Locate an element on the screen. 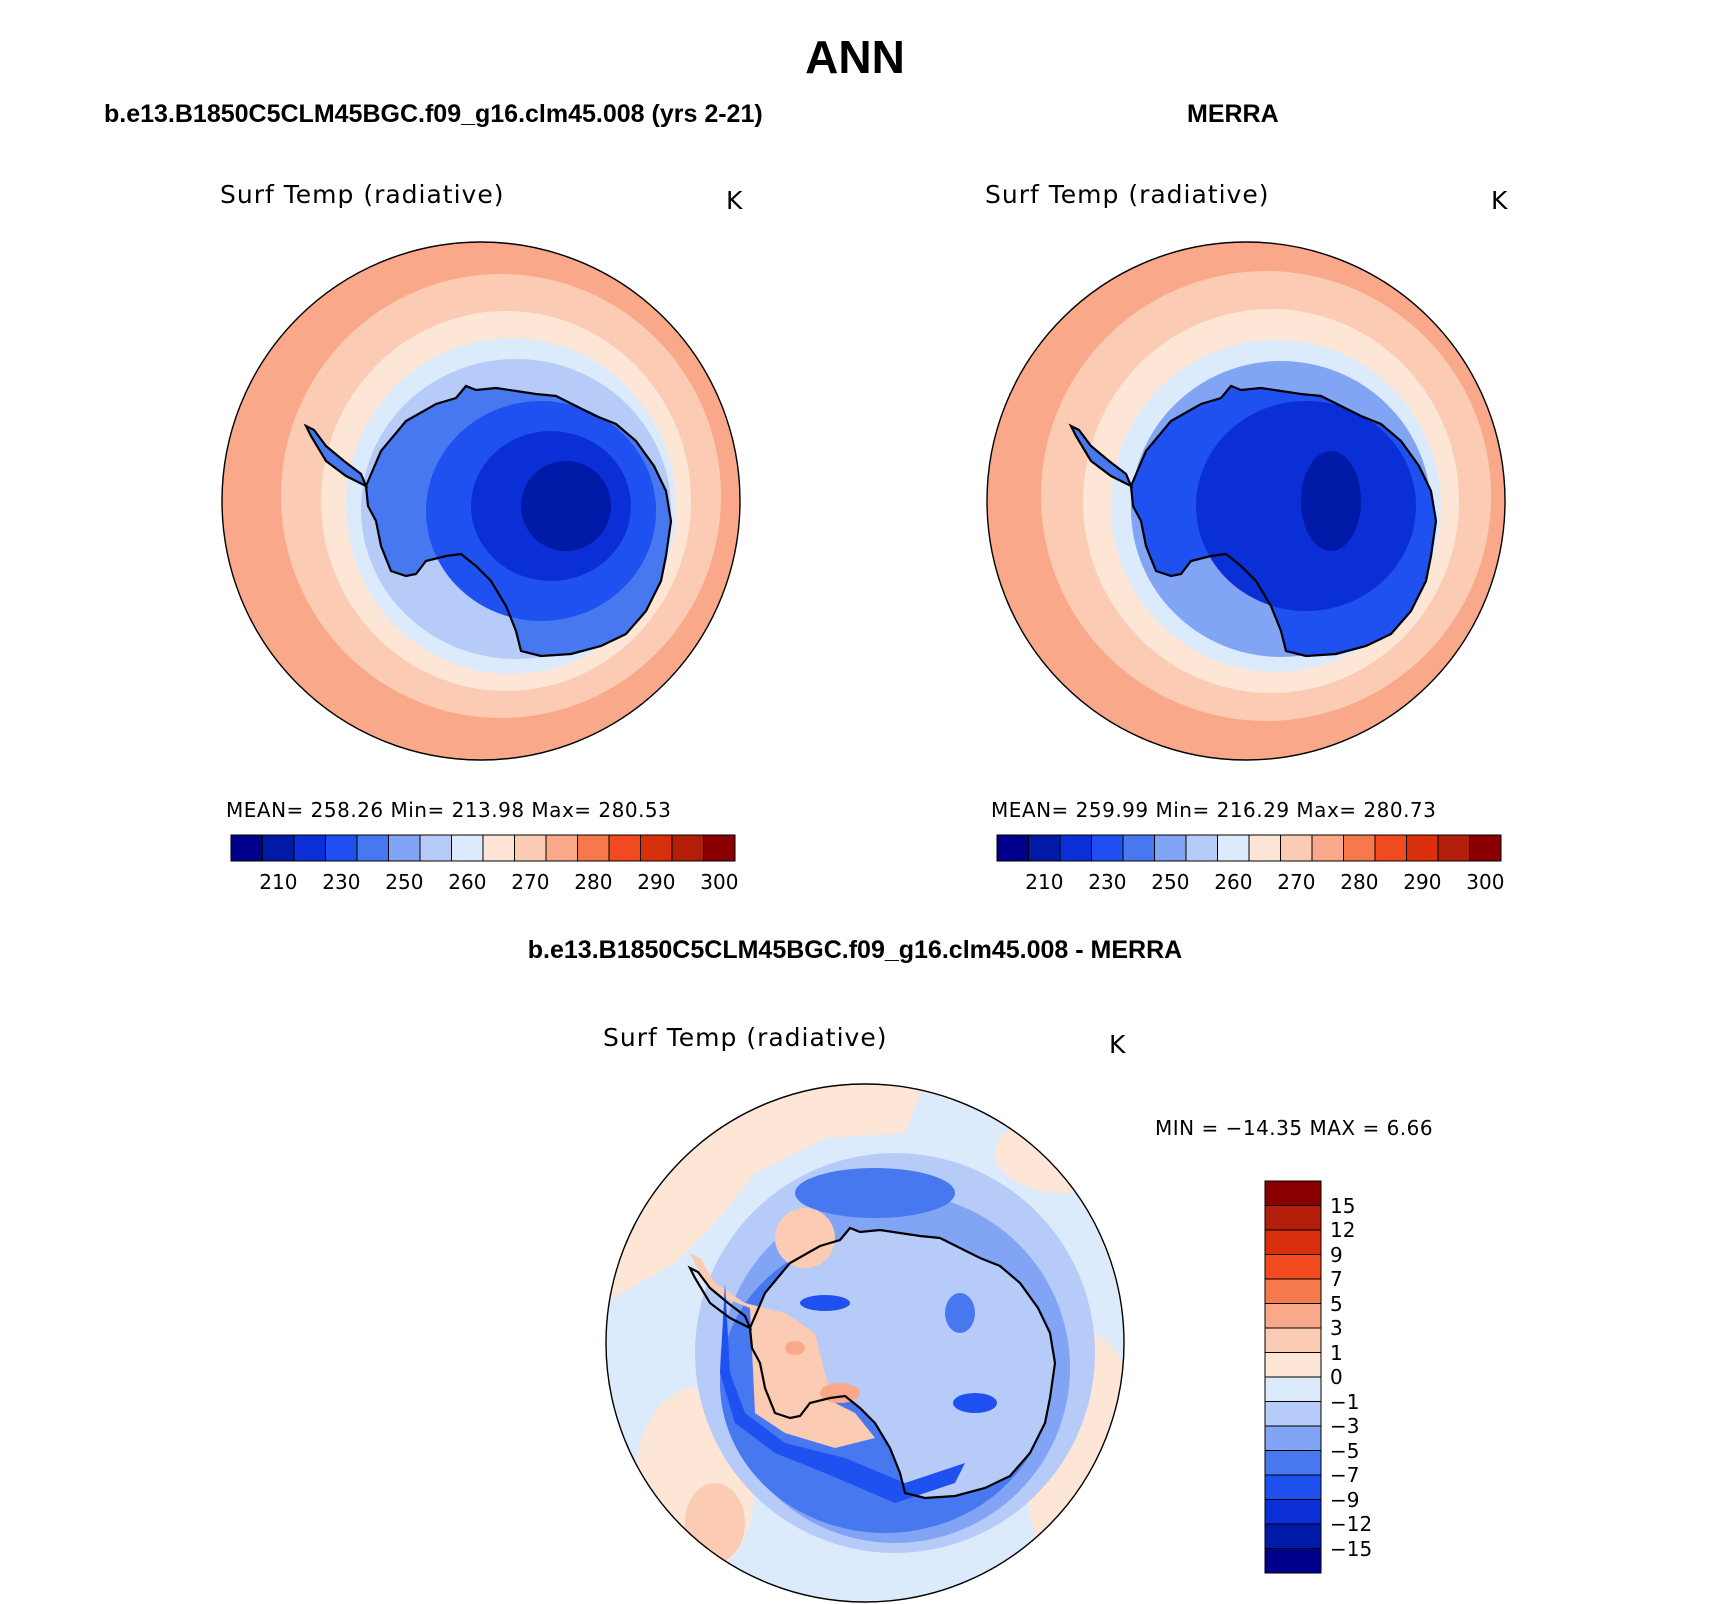 The height and width of the screenshot is (1604, 1710). diff-colorbar-tick-label: 12 is located at coordinates (1343, 1230).